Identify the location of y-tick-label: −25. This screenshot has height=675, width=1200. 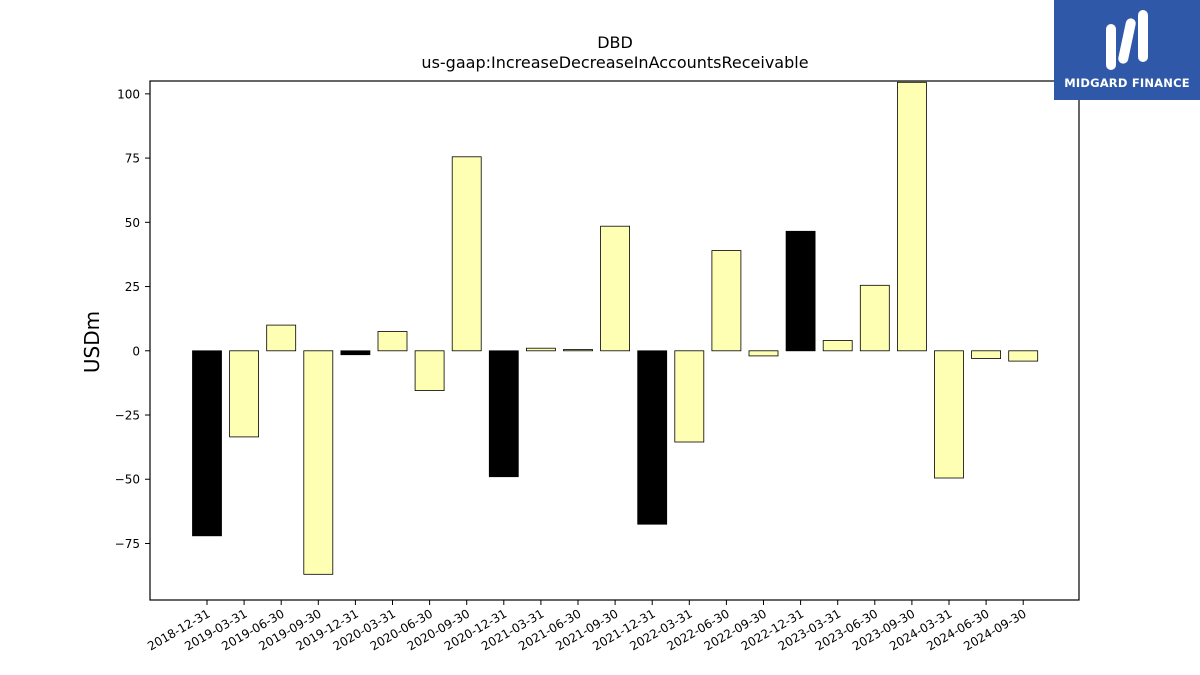
(127, 416).